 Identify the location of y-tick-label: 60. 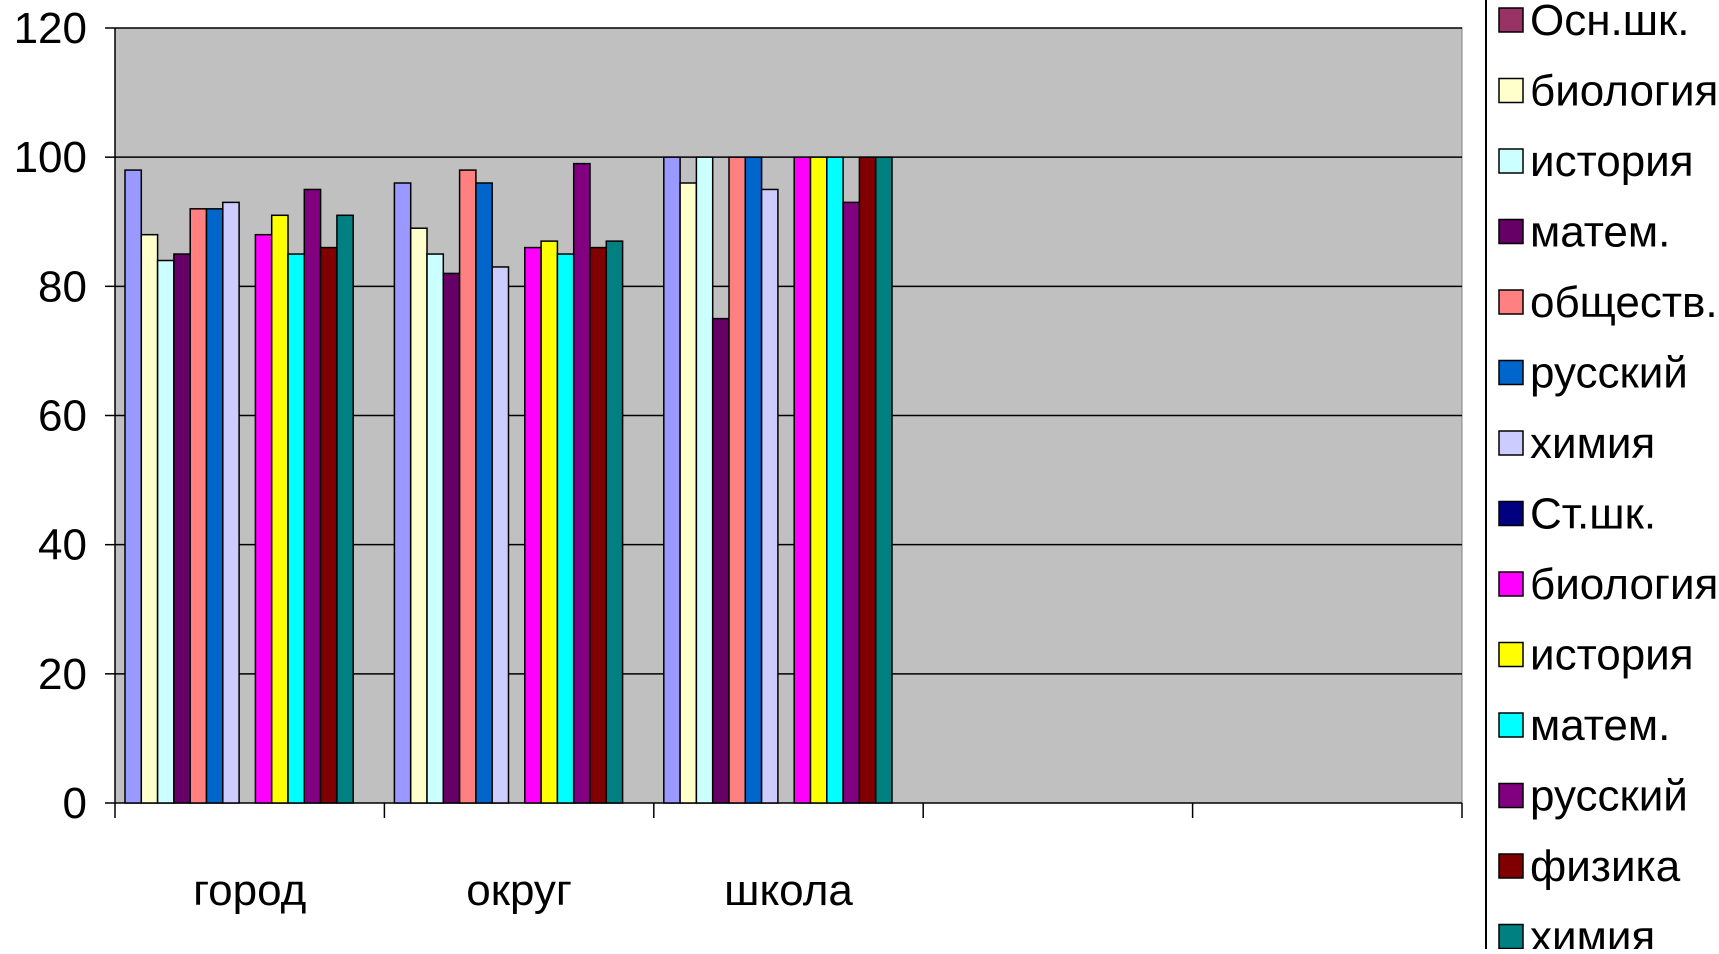
(62, 416).